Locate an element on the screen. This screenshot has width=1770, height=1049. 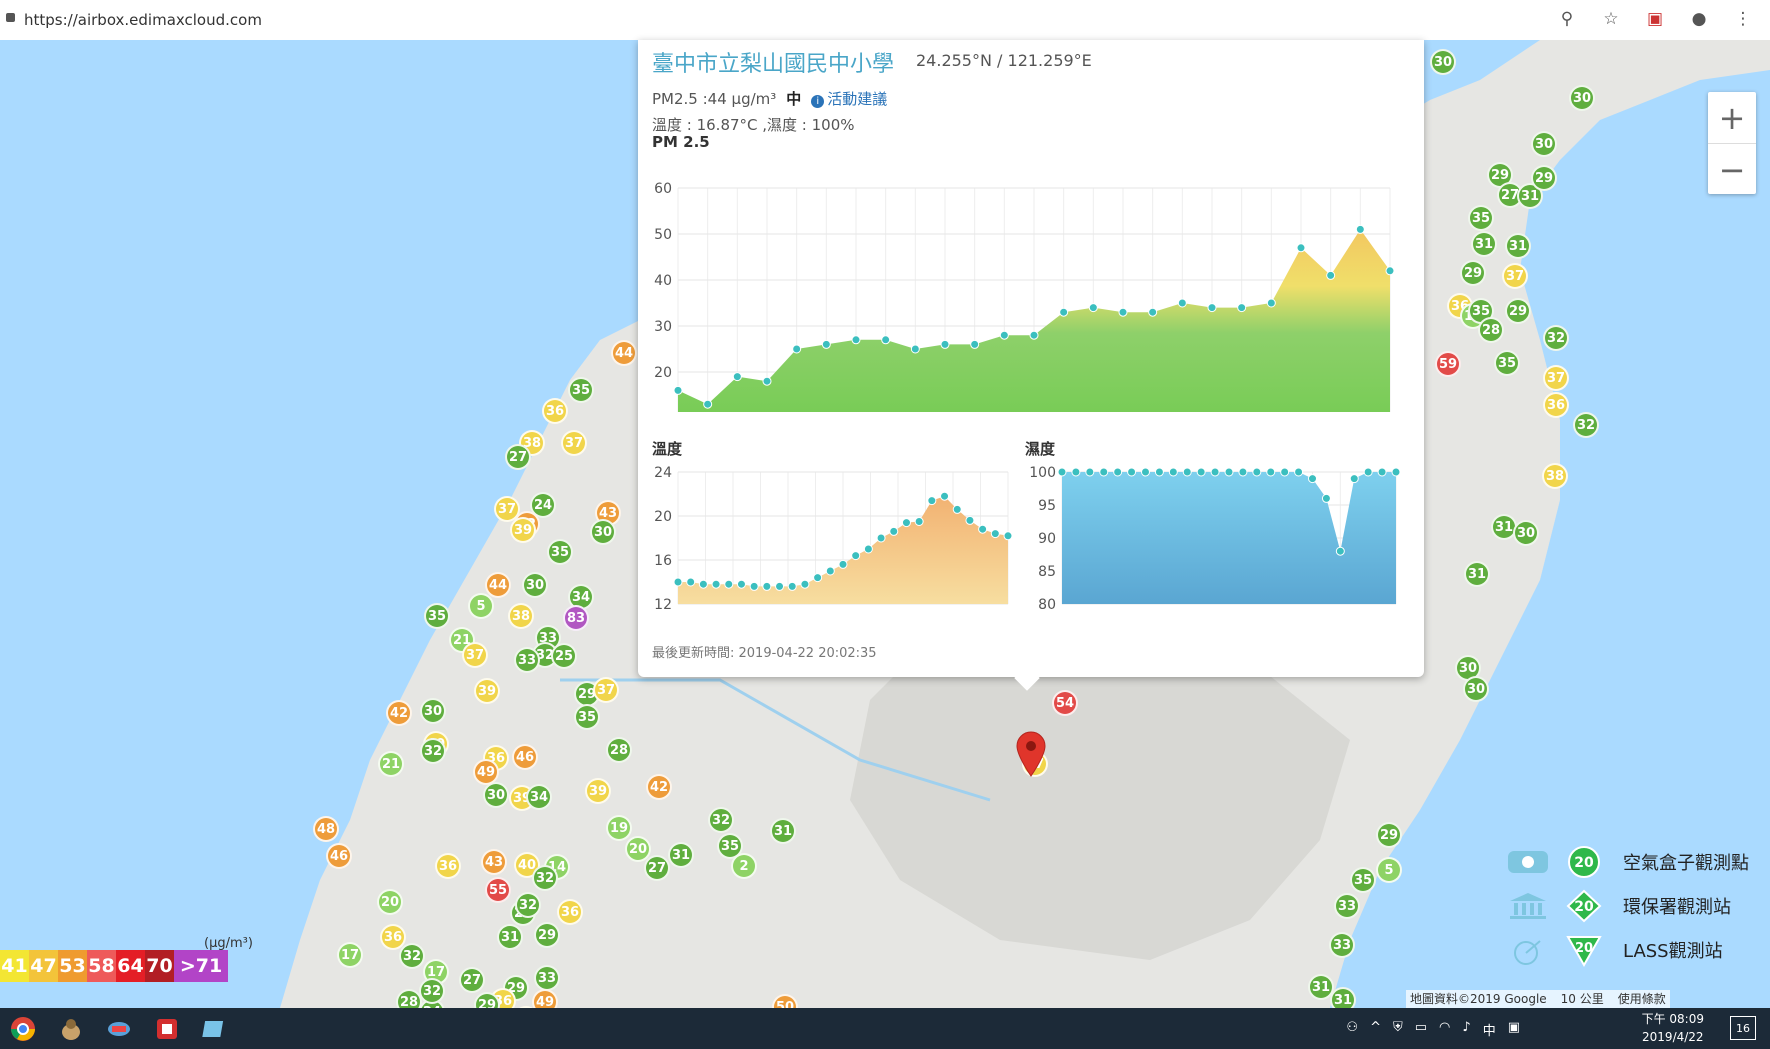
station-title: 臺中市立梨山國民中小學 is located at coordinates (773, 64).